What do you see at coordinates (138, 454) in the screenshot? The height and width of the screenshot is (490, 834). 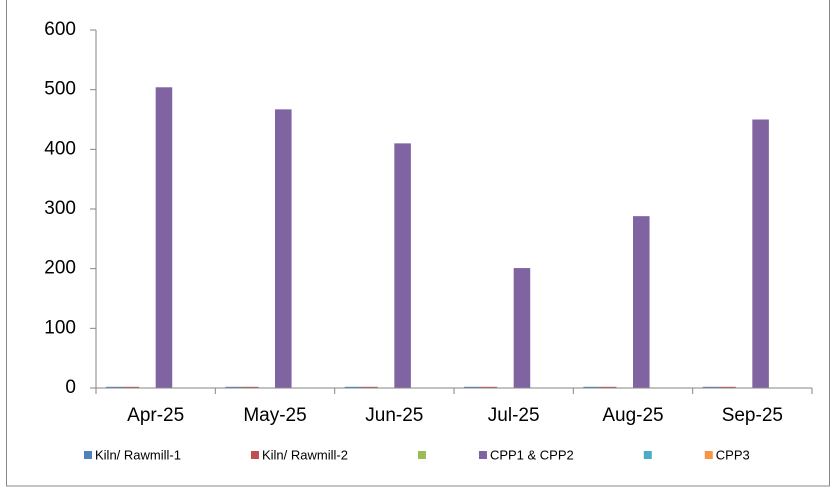 I see `legend-label: Kiln/ Rawmill-1` at bounding box center [138, 454].